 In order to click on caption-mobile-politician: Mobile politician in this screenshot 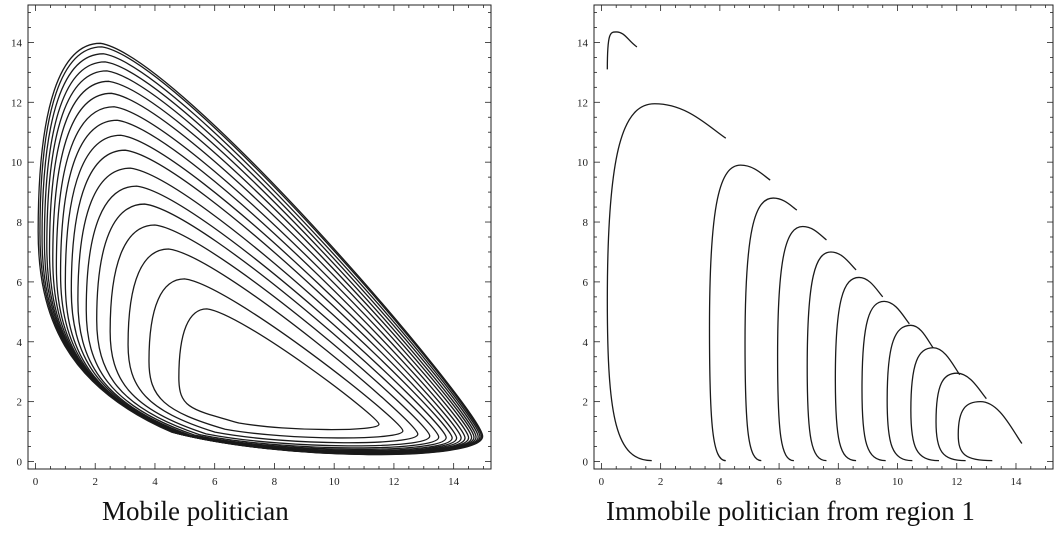, I will do `click(195, 511)`.